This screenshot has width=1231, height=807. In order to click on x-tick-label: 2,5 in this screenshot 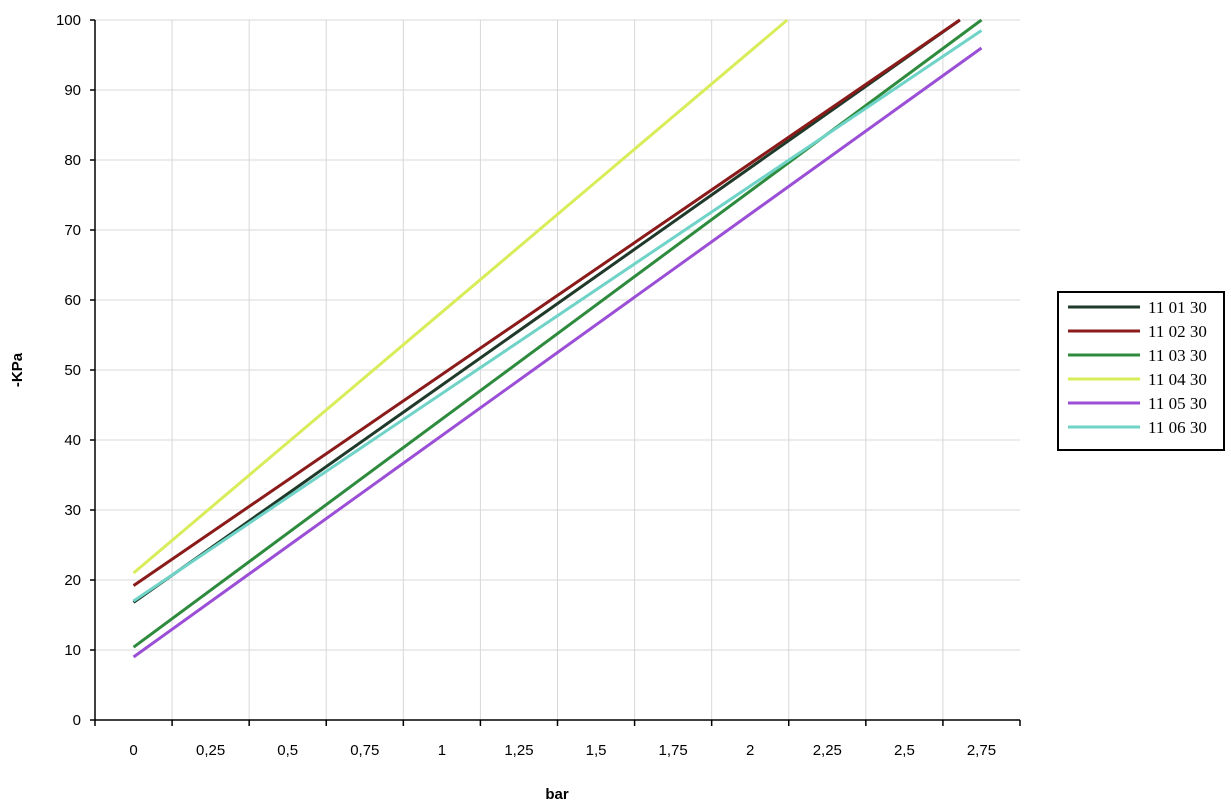, I will do `click(904, 750)`.